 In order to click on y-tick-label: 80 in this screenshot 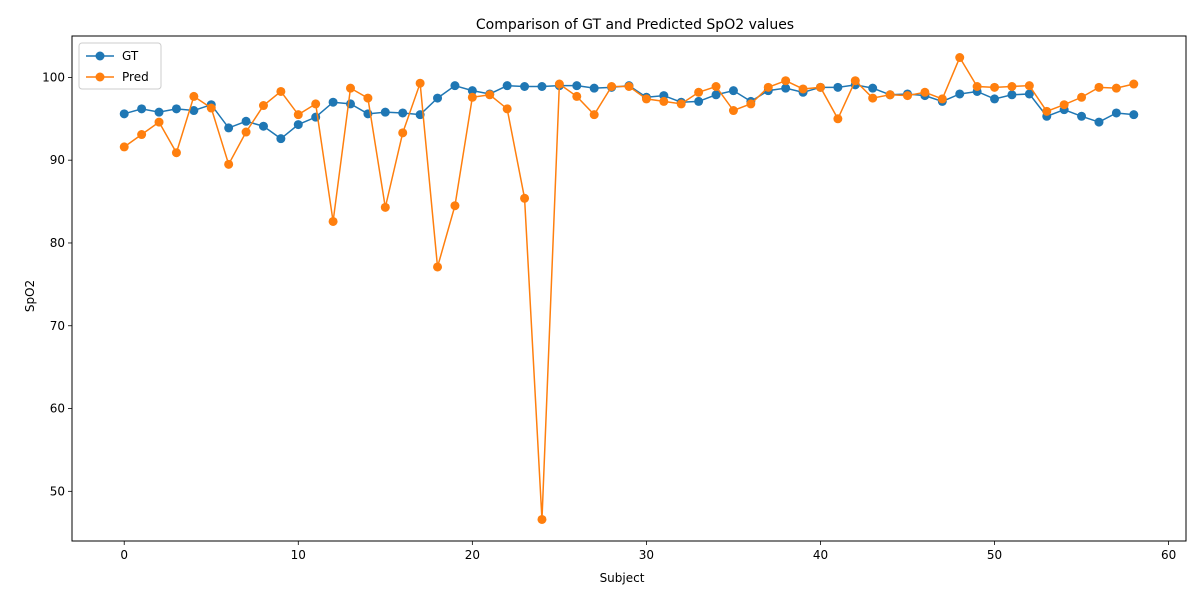, I will do `click(57, 243)`.